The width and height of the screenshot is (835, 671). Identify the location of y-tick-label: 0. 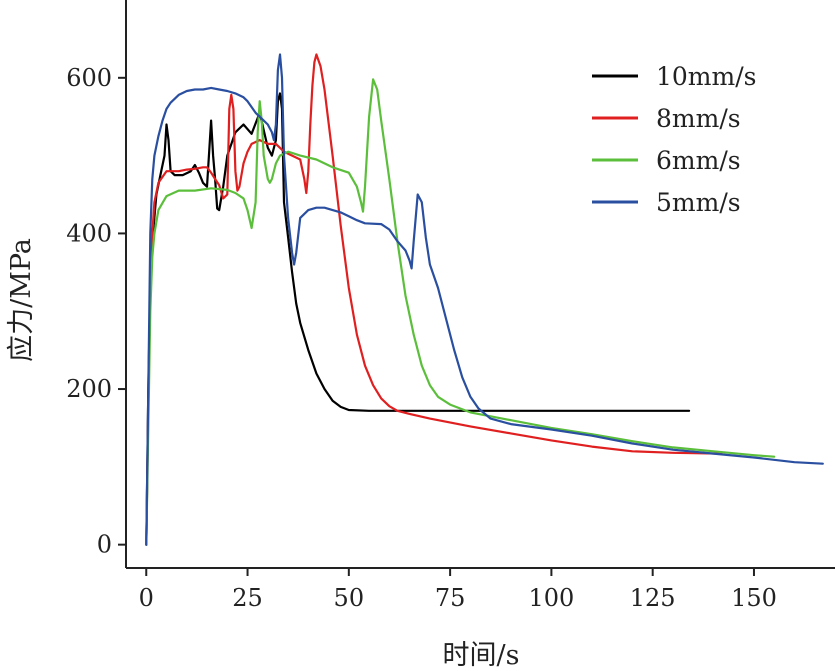
(104, 545).